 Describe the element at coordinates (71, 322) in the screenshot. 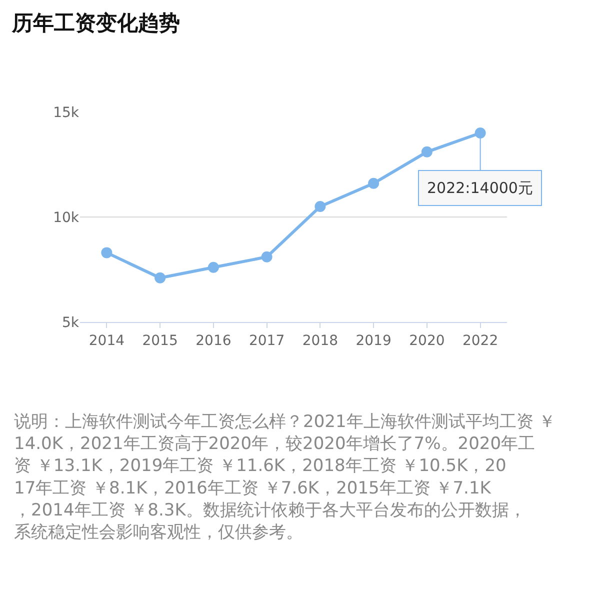

I see `y-tick-label: 5k` at that location.